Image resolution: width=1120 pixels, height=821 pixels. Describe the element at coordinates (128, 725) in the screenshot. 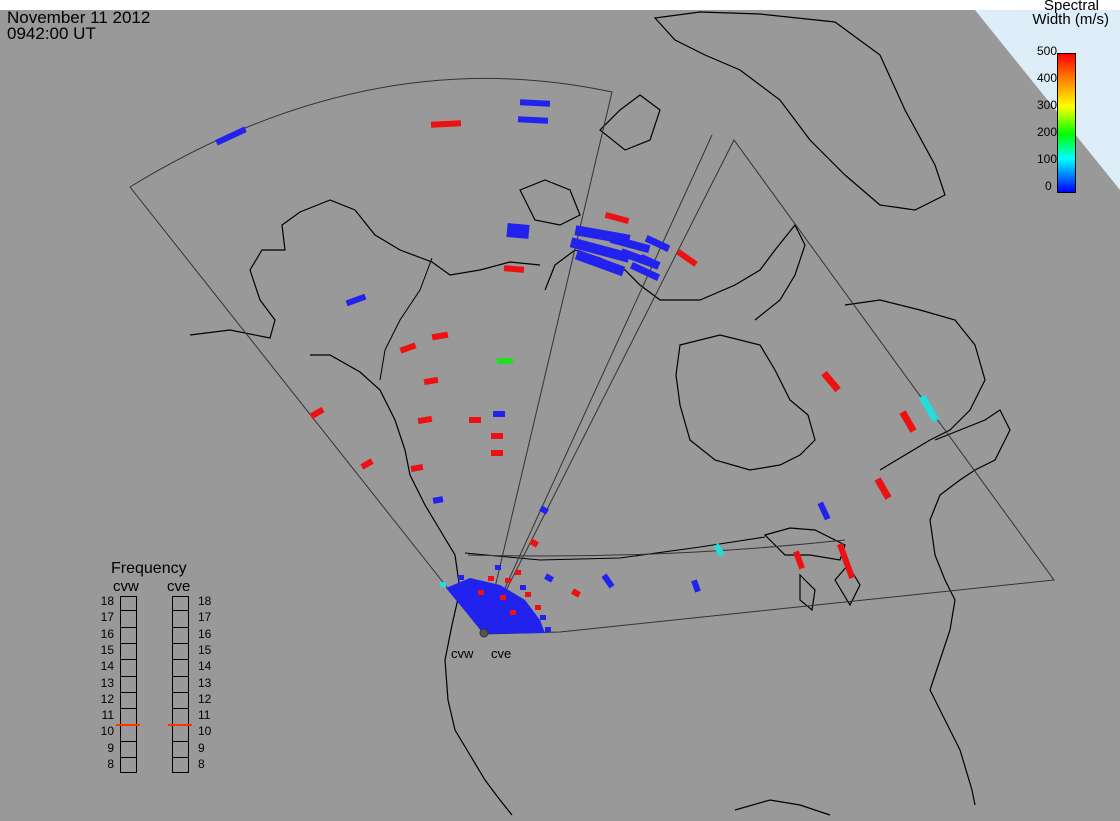

I see `frequency-marker` at that location.